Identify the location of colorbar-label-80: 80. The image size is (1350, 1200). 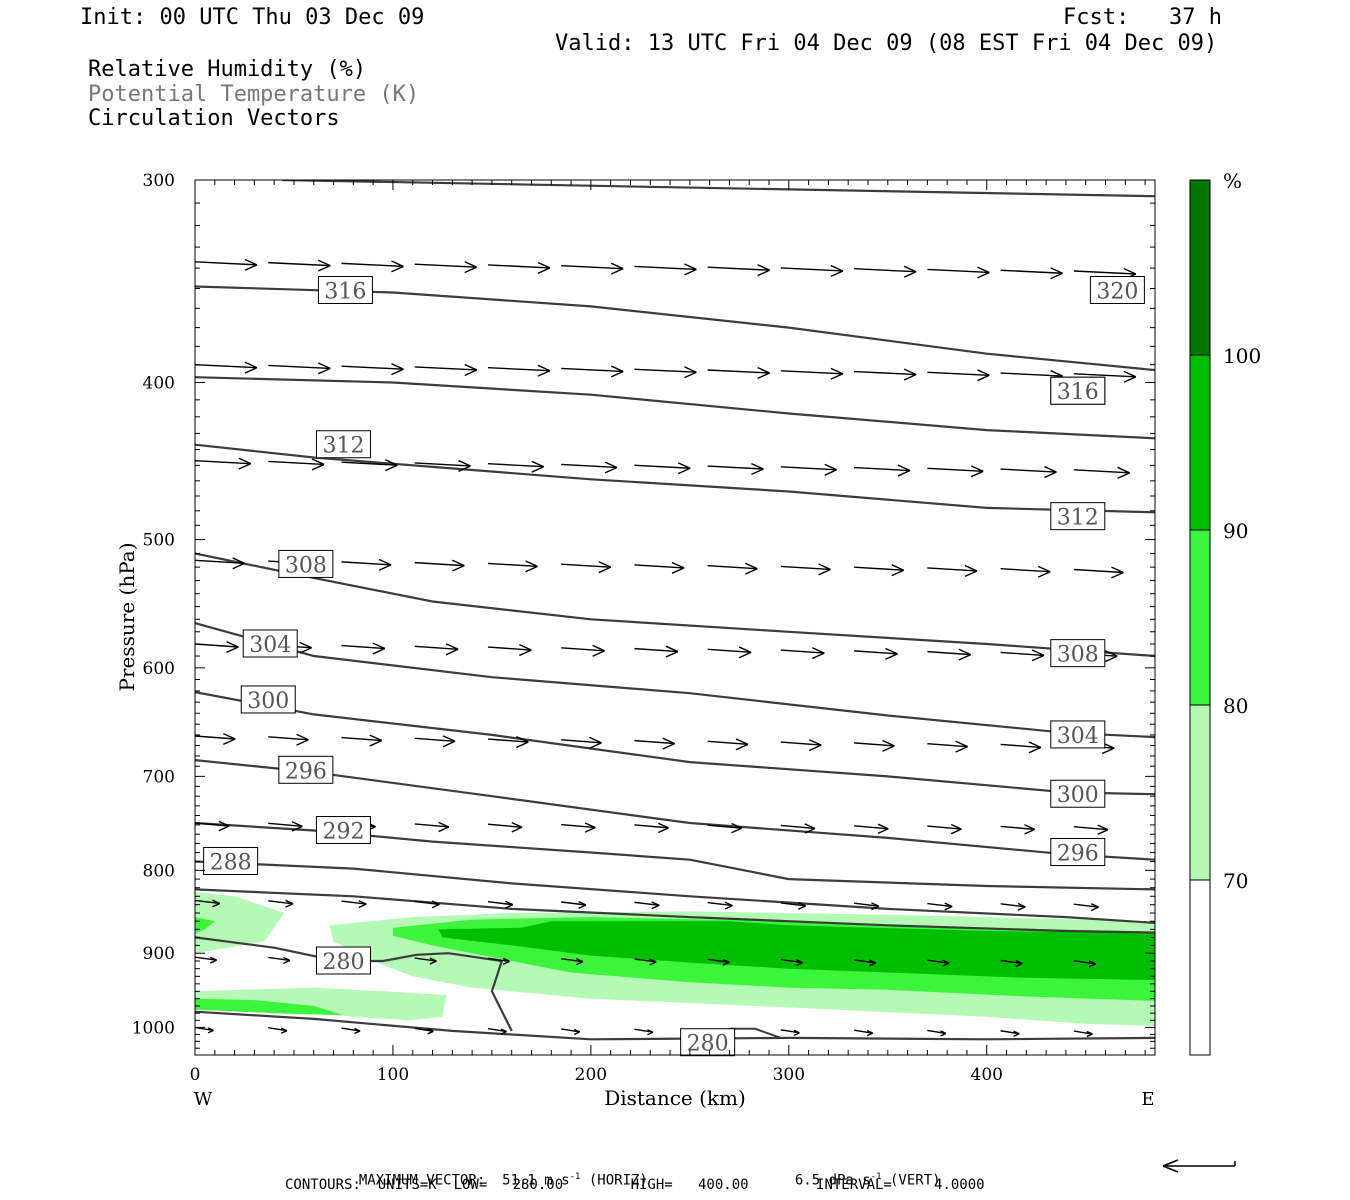
(1235, 706).